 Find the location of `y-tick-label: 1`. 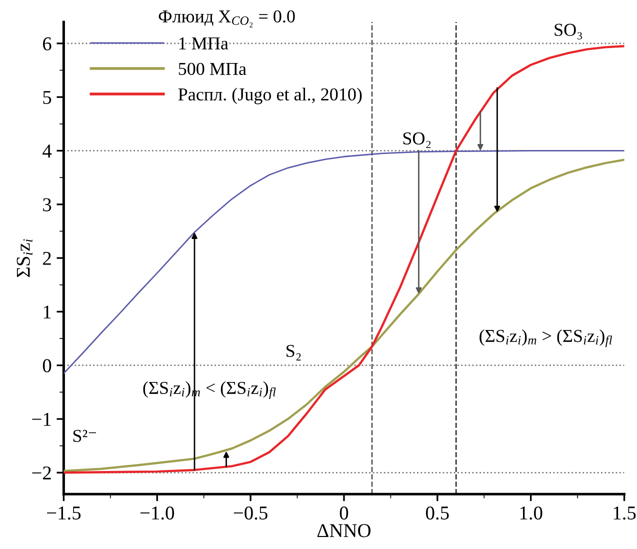

y-tick-label: 1 is located at coordinates (47, 312).